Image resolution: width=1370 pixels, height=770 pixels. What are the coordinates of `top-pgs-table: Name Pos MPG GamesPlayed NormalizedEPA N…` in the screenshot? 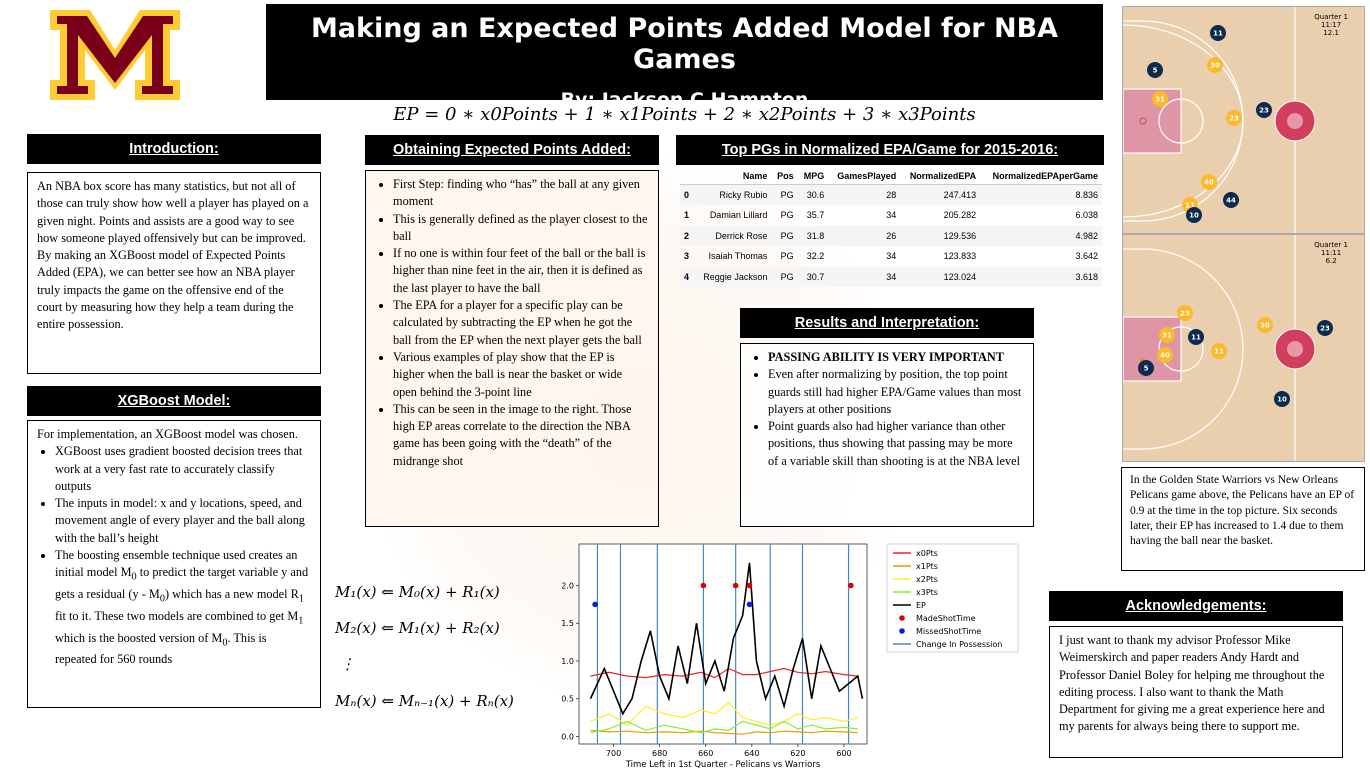 It's located at (891, 227).